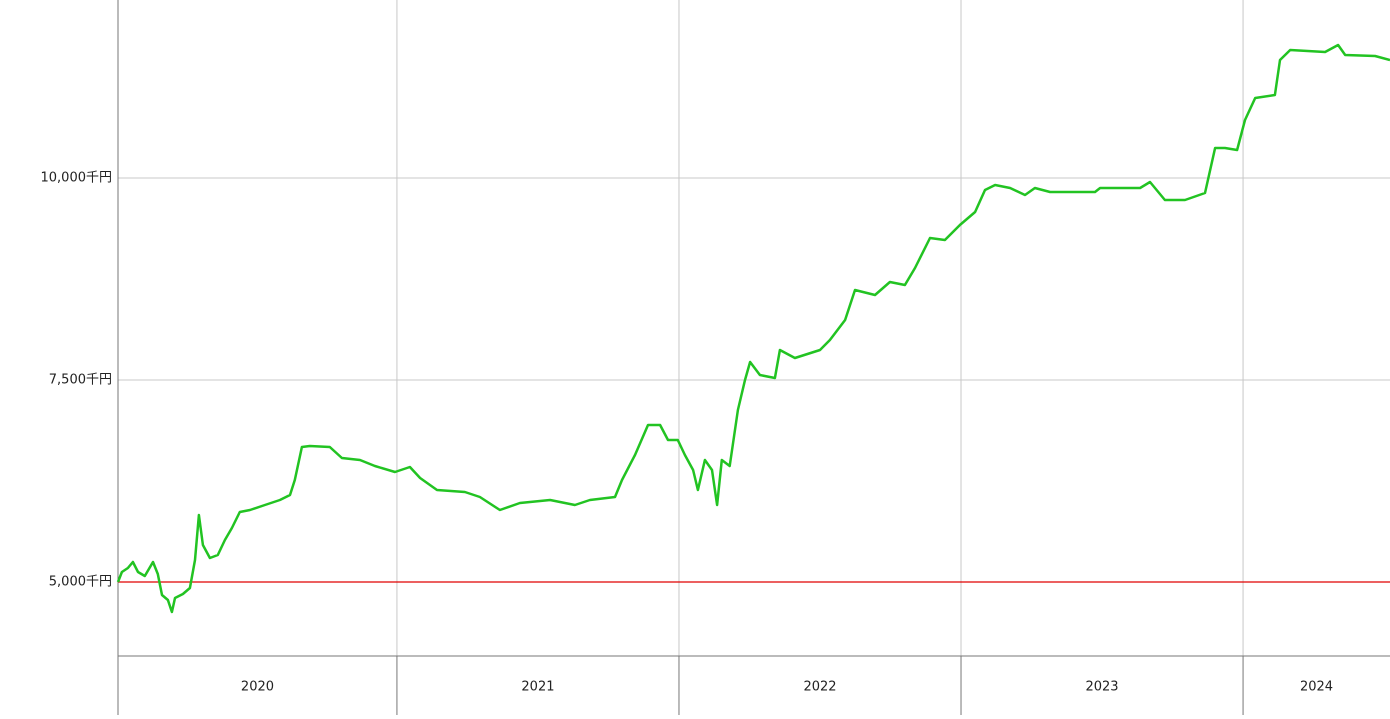 Image resolution: width=1390 pixels, height=719 pixels. I want to click on x-category-label: 2020, so click(257, 687).